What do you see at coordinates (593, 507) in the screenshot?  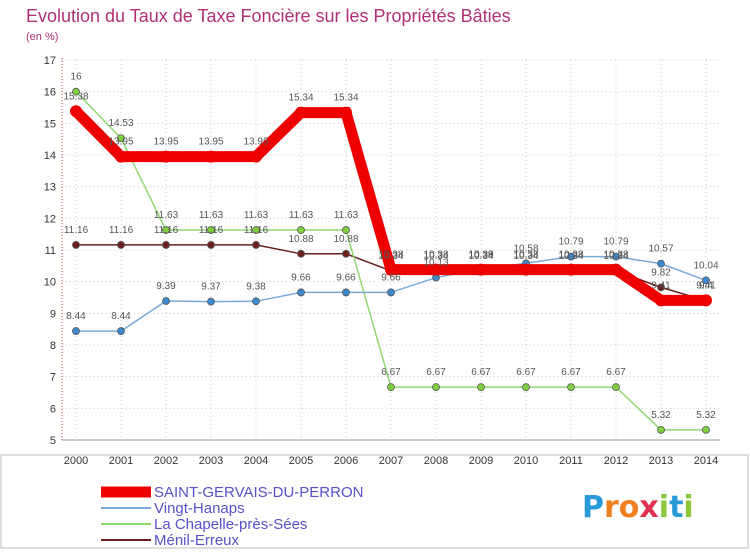 I see `logo-letter: P` at bounding box center [593, 507].